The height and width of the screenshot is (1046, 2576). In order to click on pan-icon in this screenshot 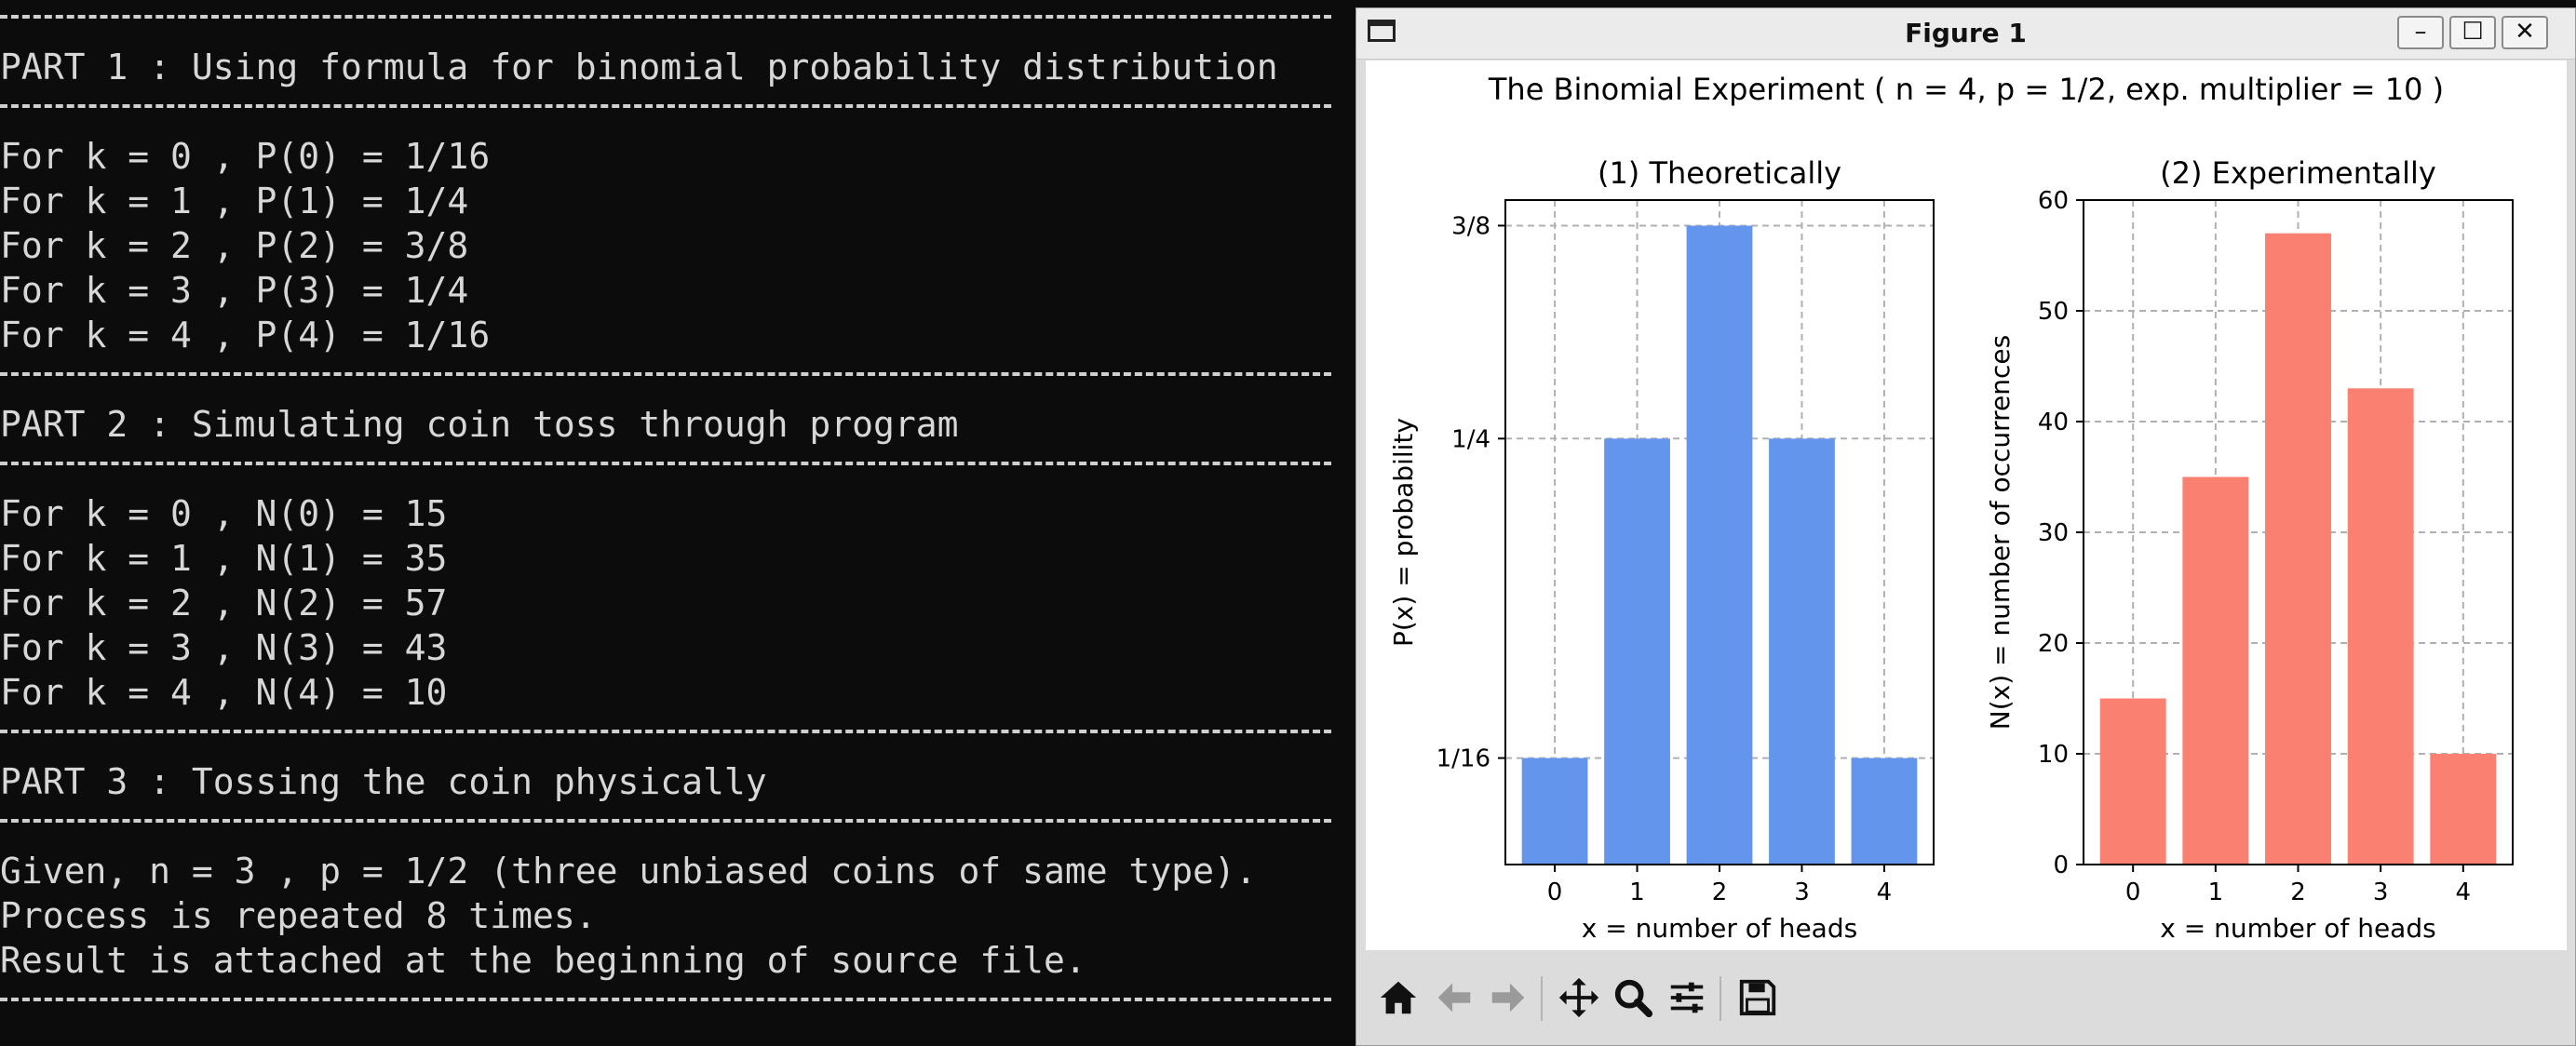, I will do `click(1578, 997)`.